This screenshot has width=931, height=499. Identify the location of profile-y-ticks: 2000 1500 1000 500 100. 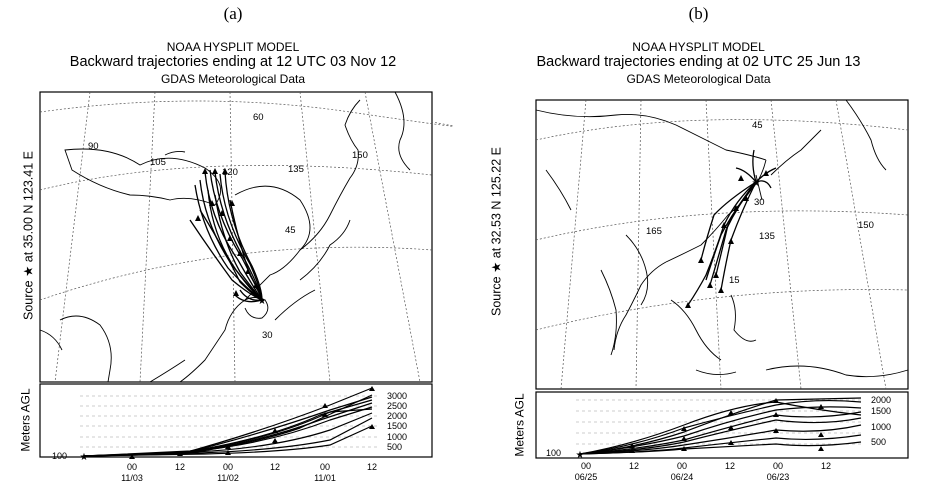
(718, 426).